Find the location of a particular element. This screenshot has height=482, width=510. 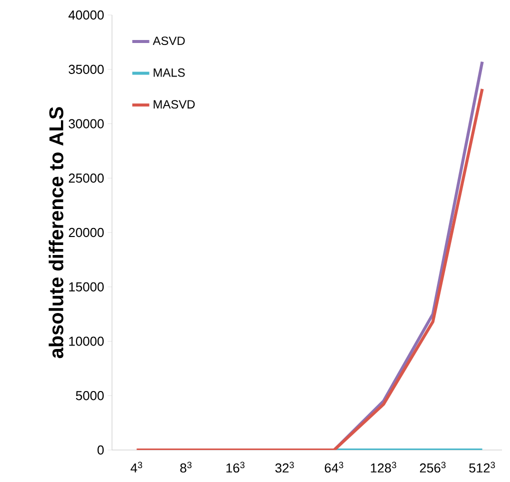

x-tick-label: 64$^{3}$ is located at coordinates (334, 467).